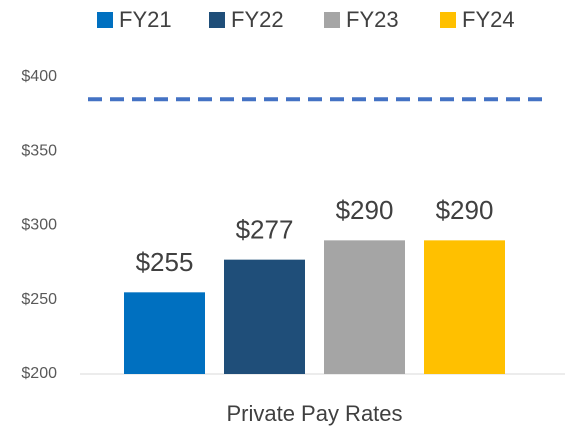 This screenshot has height=432, width=575. What do you see at coordinates (39, 150) in the screenshot?
I see `y-tick-label: $350` at bounding box center [39, 150].